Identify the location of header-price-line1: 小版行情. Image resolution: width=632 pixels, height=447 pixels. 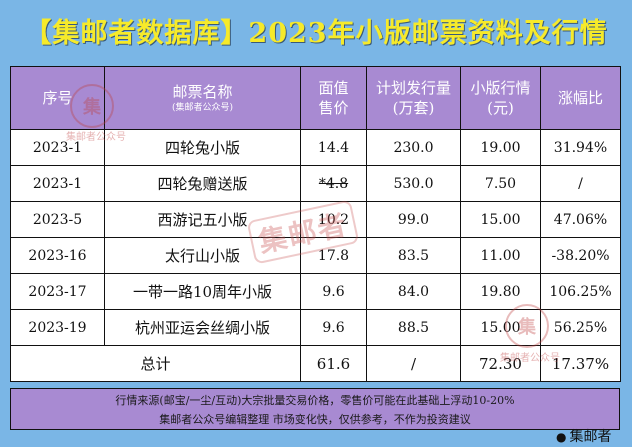
(500, 88).